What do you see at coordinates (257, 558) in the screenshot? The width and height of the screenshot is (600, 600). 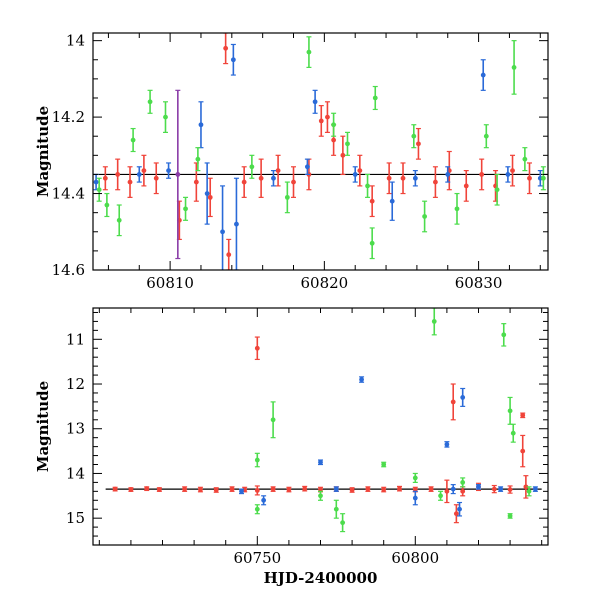 I see `x-tick-label: 60750` at bounding box center [257, 558].